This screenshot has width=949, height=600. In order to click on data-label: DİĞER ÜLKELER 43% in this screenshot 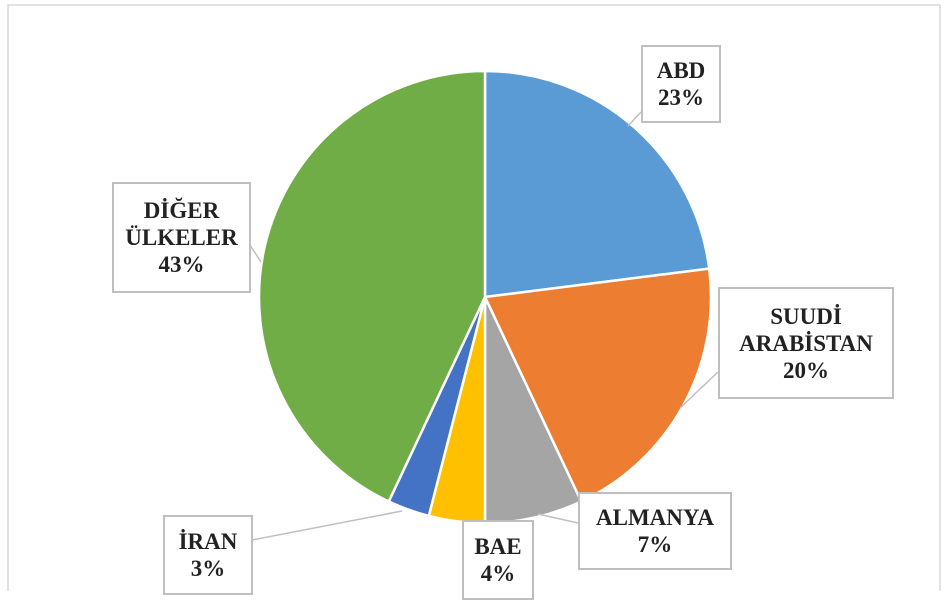, I will do `click(181, 237)`.